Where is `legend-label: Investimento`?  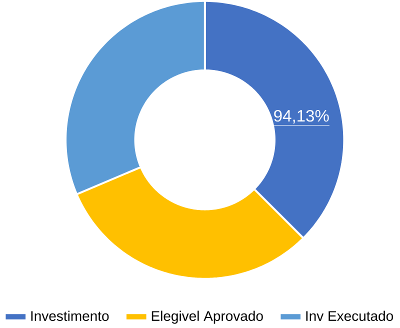 legend-label: Investimento is located at coordinates (70, 316).